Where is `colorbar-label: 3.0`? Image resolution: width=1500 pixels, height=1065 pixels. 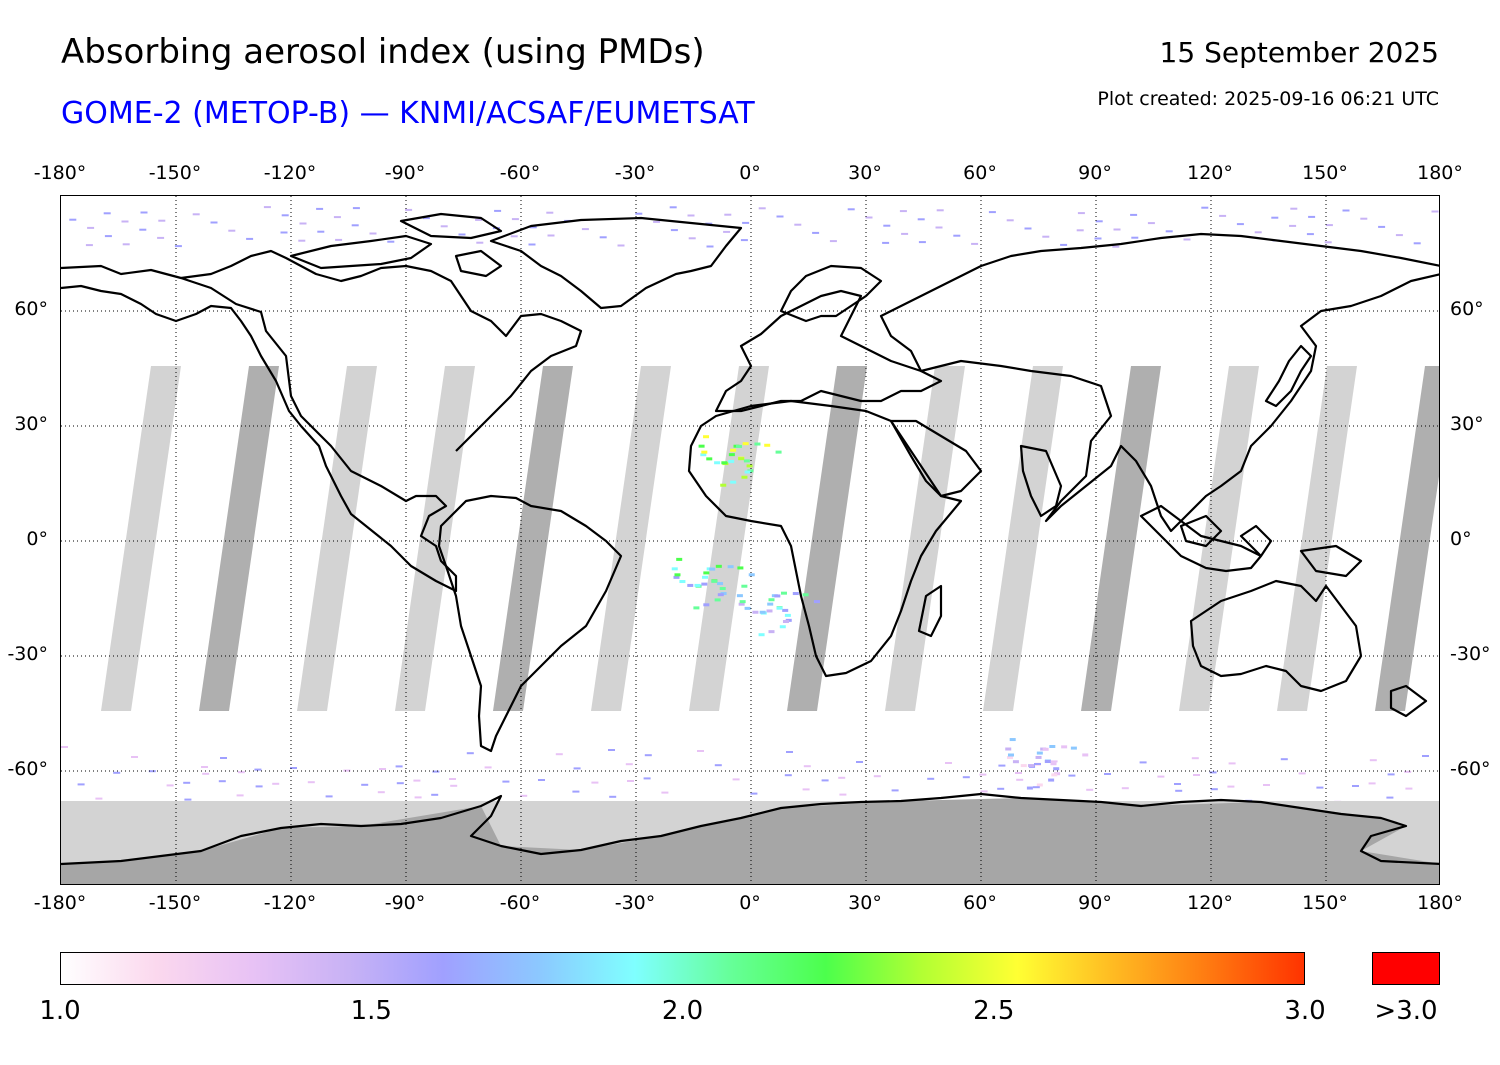 colorbar-label: 3.0 is located at coordinates (1305, 1011).